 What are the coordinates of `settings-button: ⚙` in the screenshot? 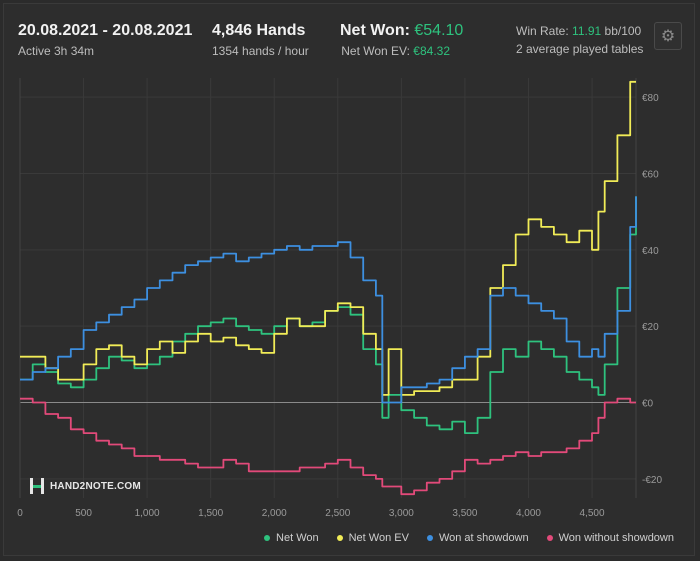 It's located at (668, 36).